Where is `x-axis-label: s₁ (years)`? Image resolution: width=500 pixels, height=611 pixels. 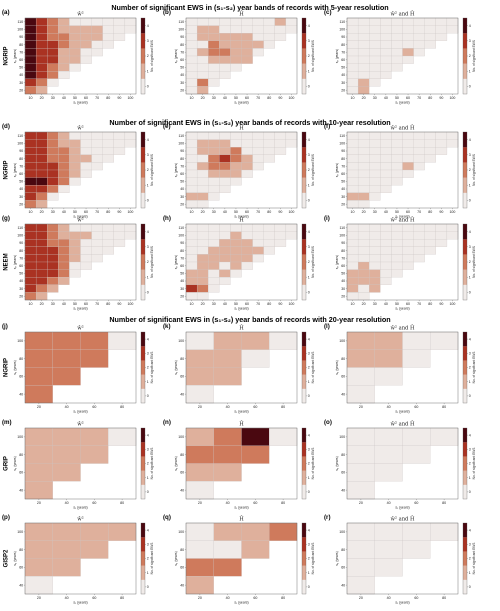
x-axis-label: s₁ (years) is located at coordinates (241, 508).